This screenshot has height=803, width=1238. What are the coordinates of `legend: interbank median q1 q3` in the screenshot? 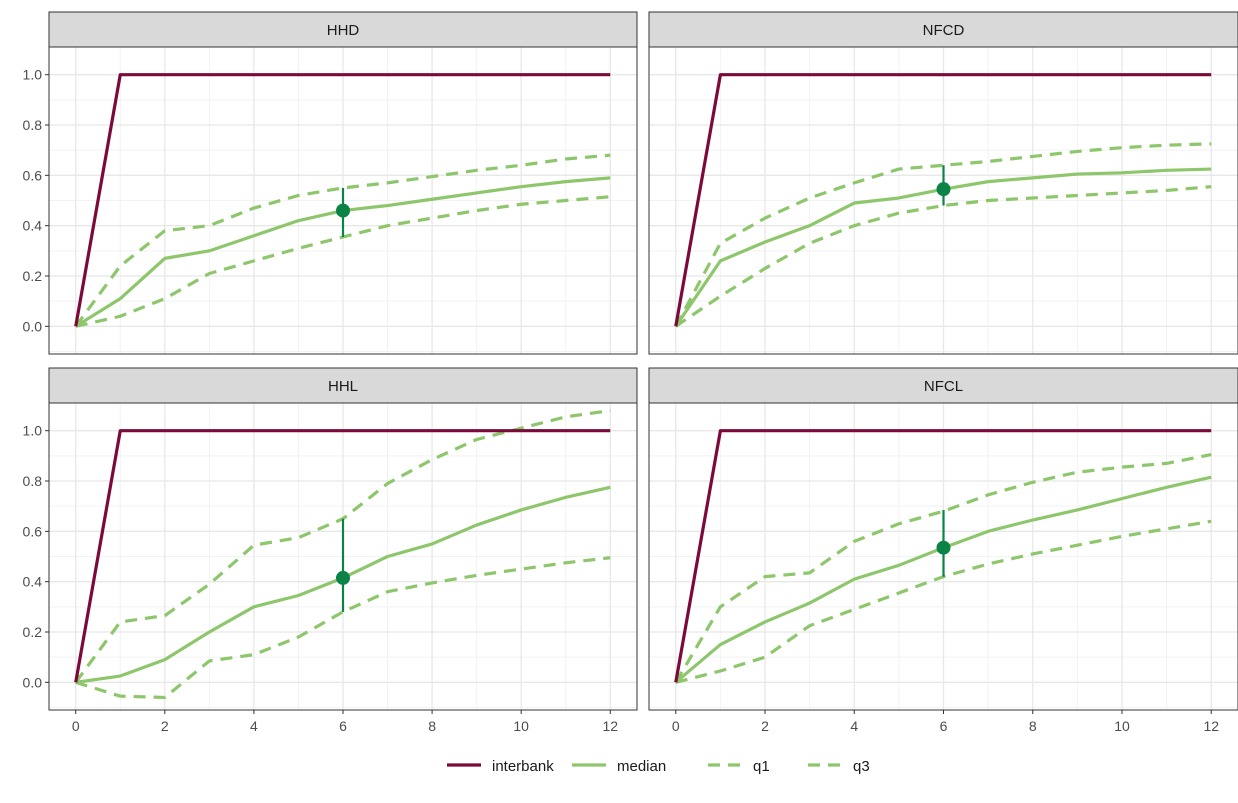 It's located at (658, 766).